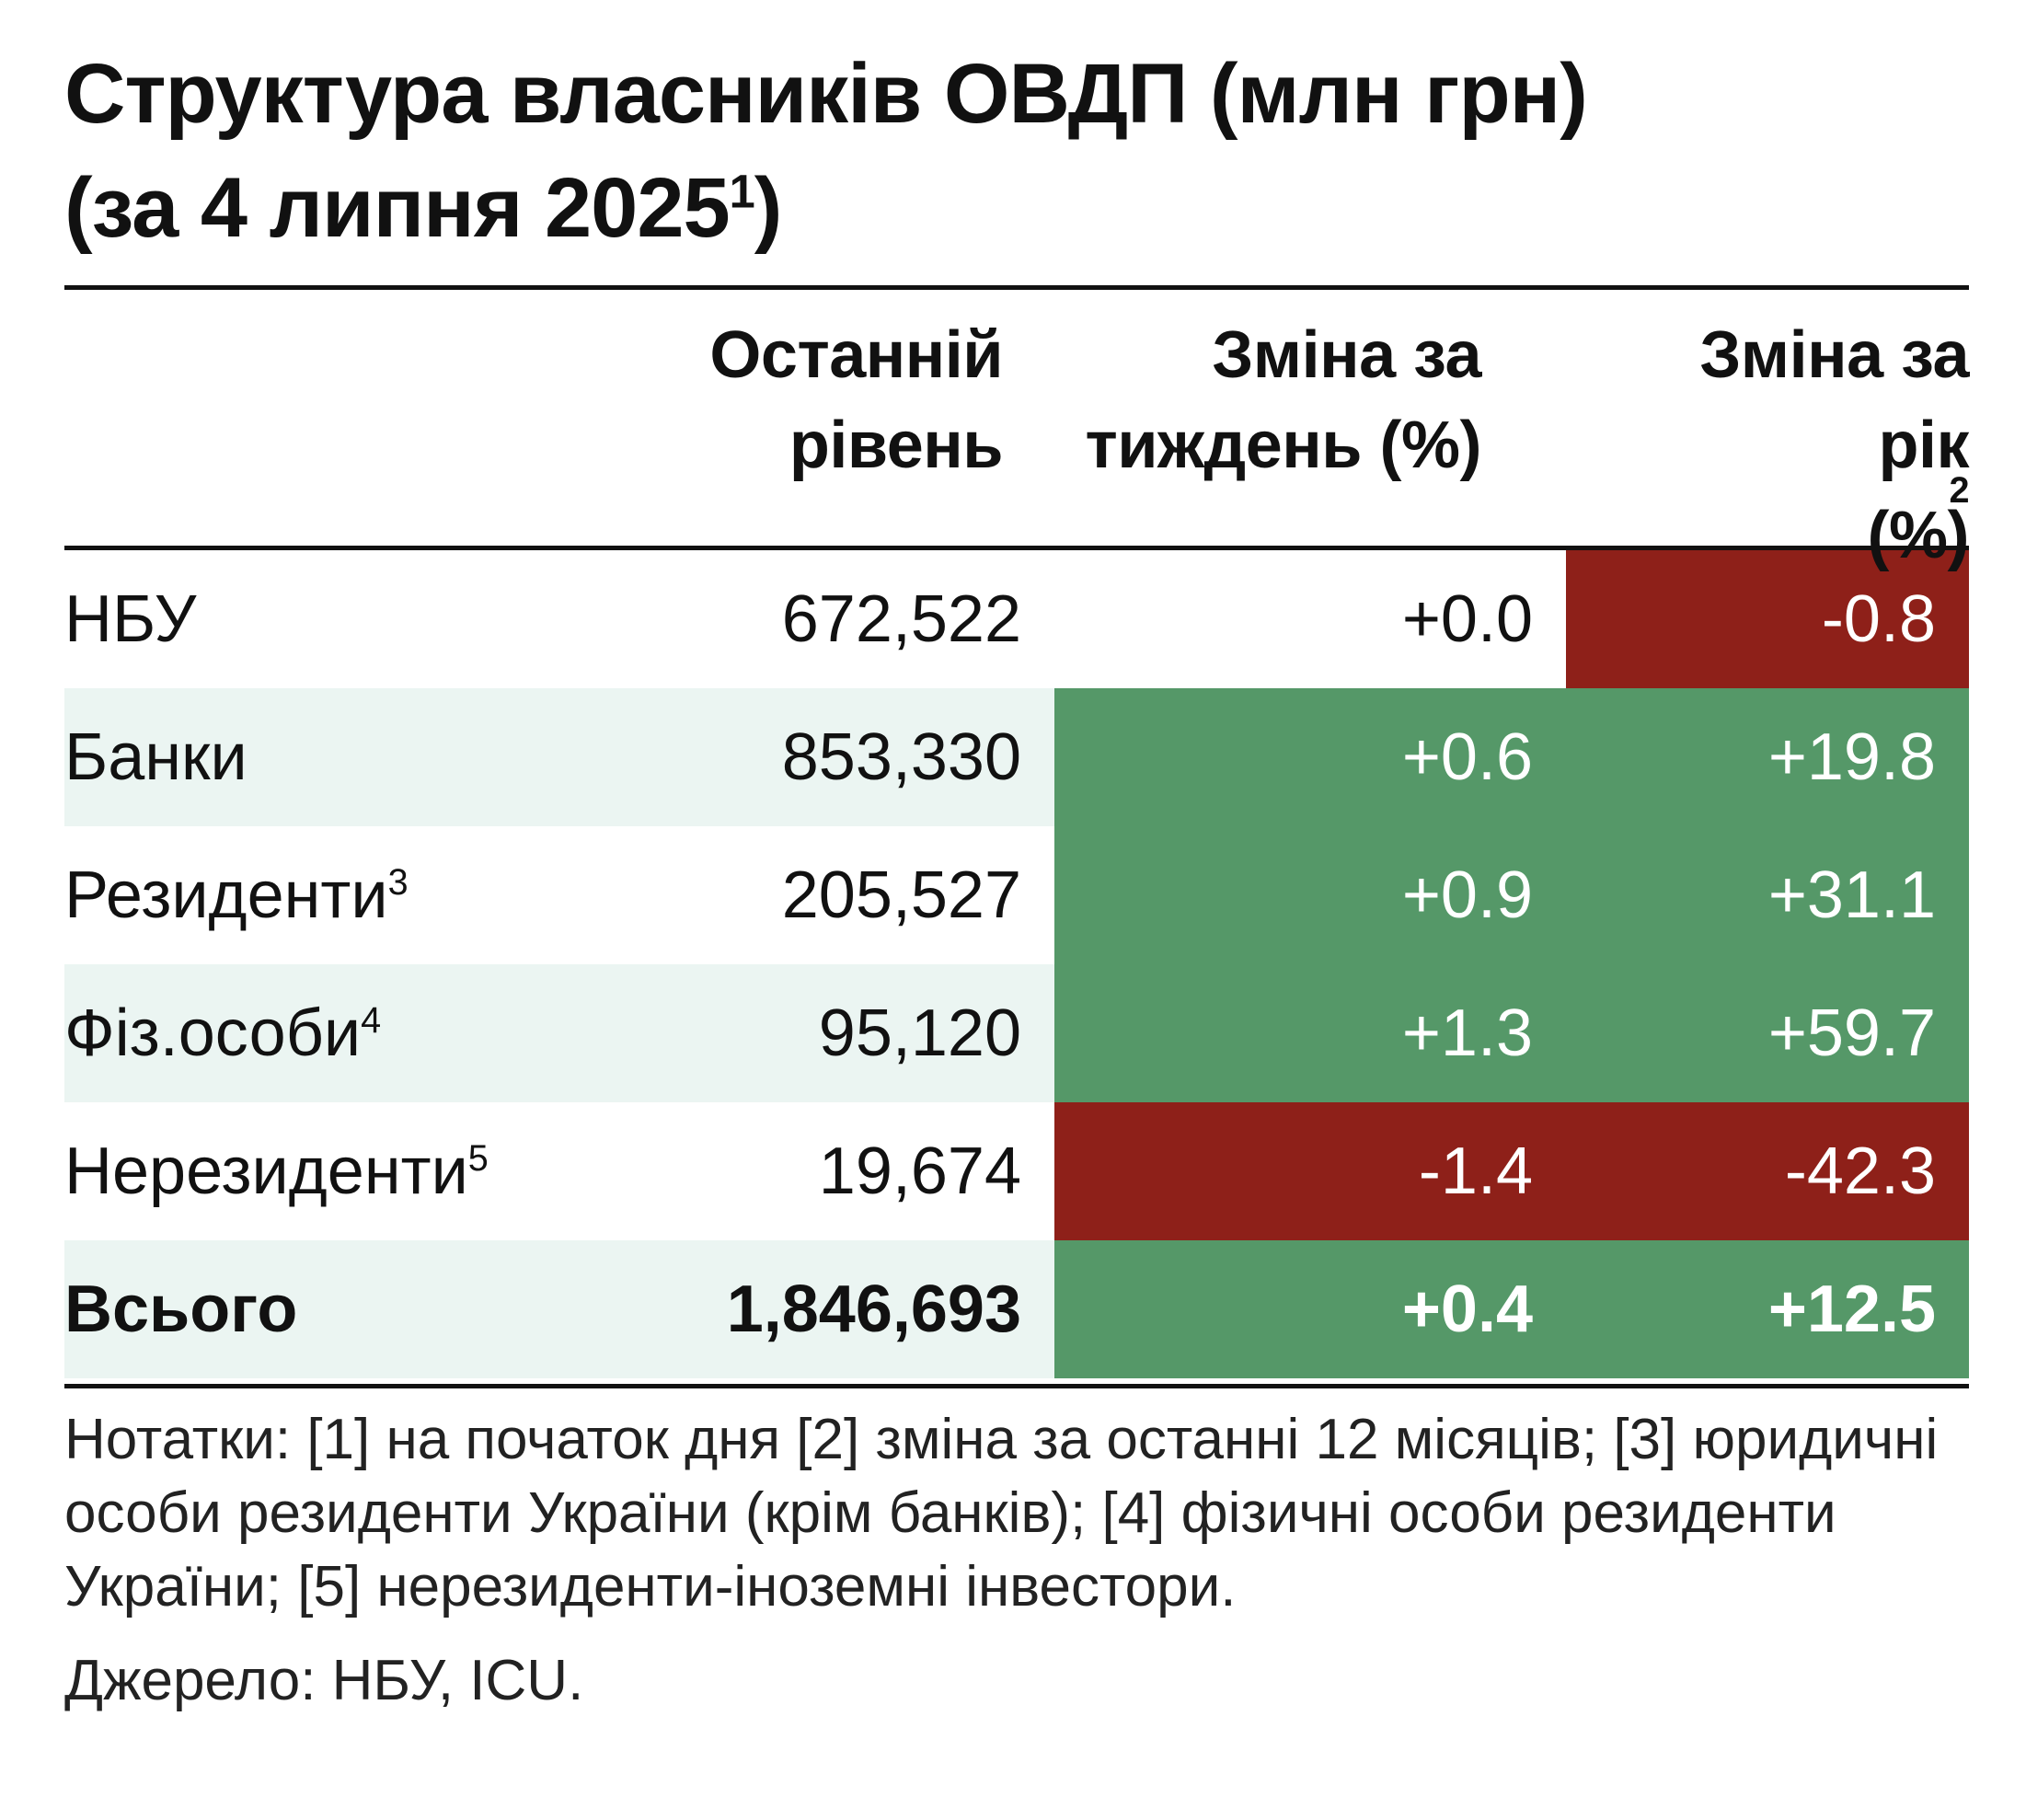 This screenshot has width=2026, height=1820. What do you see at coordinates (1016, 548) in the screenshot?
I see `header-rule` at bounding box center [1016, 548].